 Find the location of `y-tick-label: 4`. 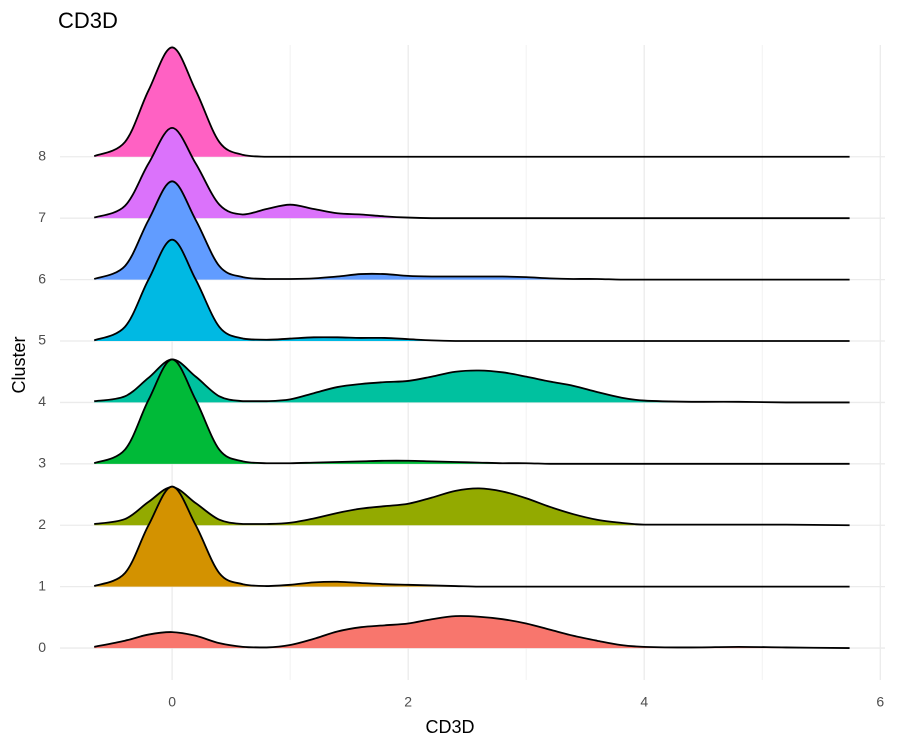

y-tick-label: 4 is located at coordinates (42, 401).